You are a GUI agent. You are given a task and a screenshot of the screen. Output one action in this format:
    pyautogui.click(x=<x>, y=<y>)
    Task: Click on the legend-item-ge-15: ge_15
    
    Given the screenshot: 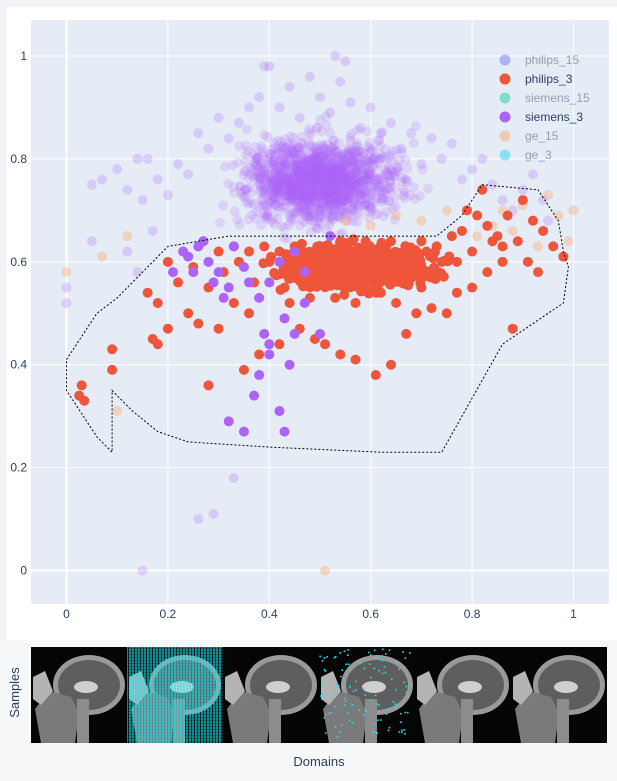 What is the action you would take?
    pyautogui.click(x=529, y=136)
    